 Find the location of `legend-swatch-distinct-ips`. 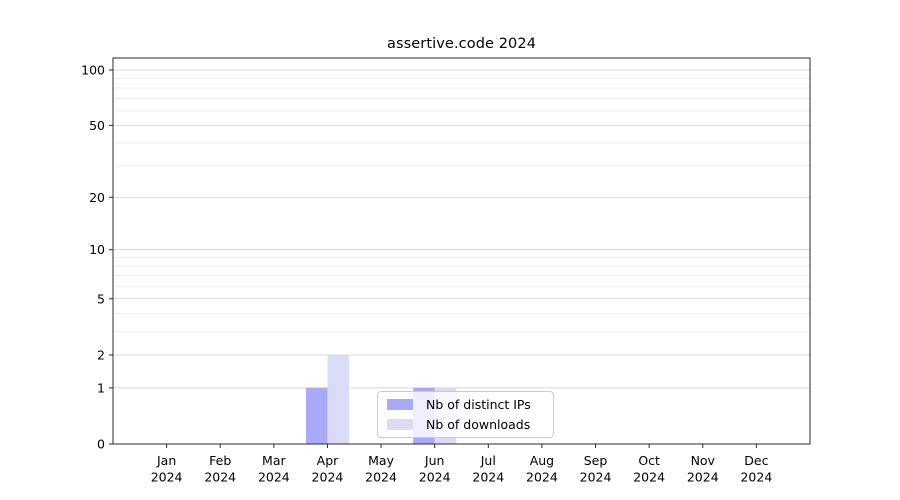

legend-swatch-distinct-ips is located at coordinates (400, 404).